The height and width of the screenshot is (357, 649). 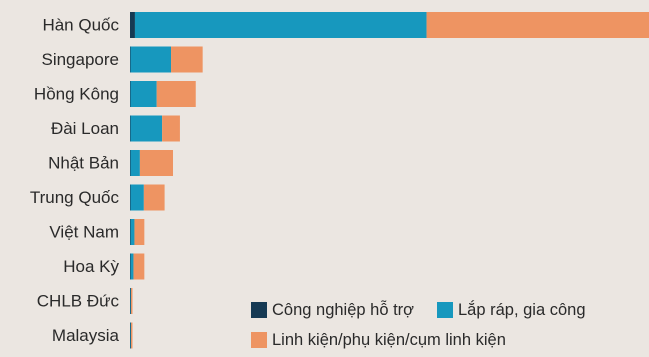 What do you see at coordinates (91, 266) in the screenshot?
I see `category-label-hoa-ky: Hoa Kỳ` at bounding box center [91, 266].